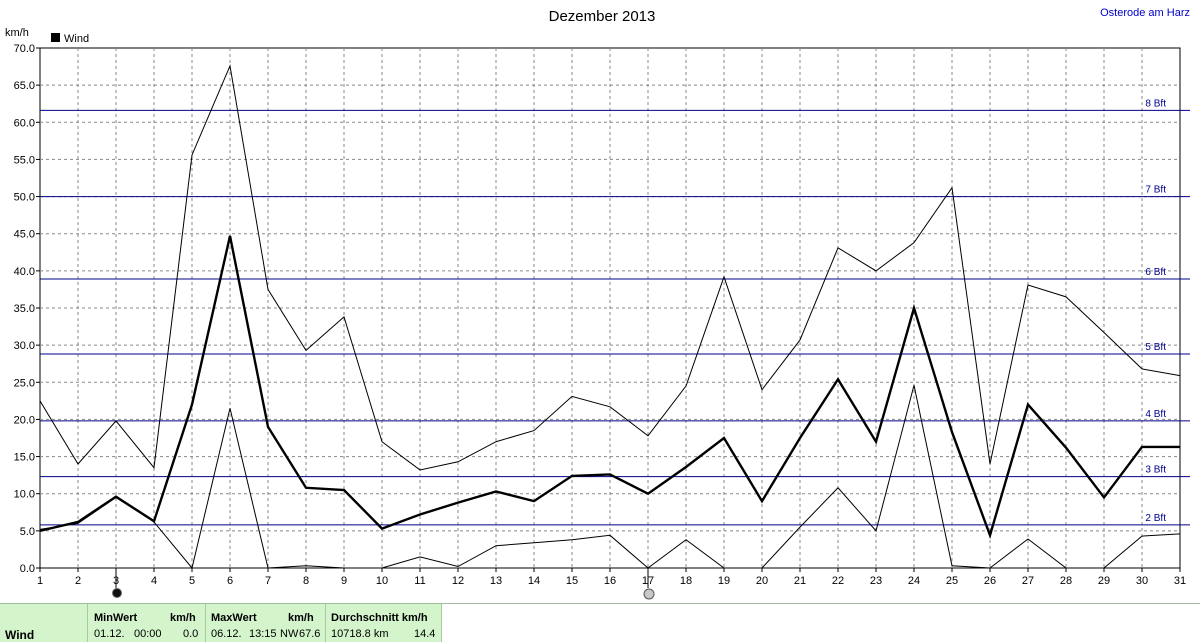 This screenshot has width=1200, height=642. I want to click on max-unit: km/h, so click(301, 618).